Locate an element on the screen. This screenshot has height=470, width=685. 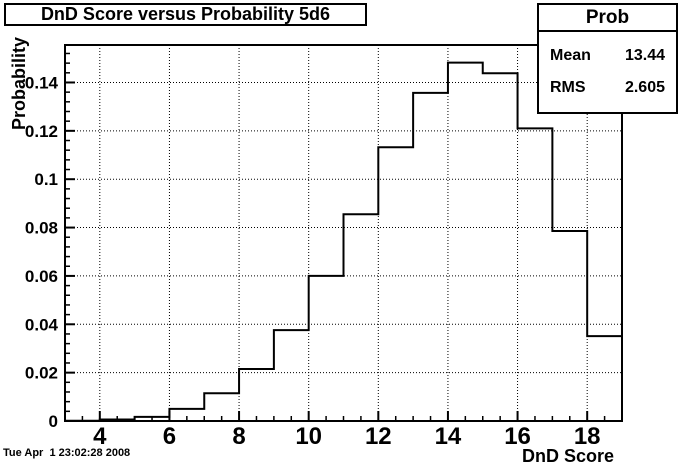
x-tick-label: 16 is located at coordinates (517, 436).